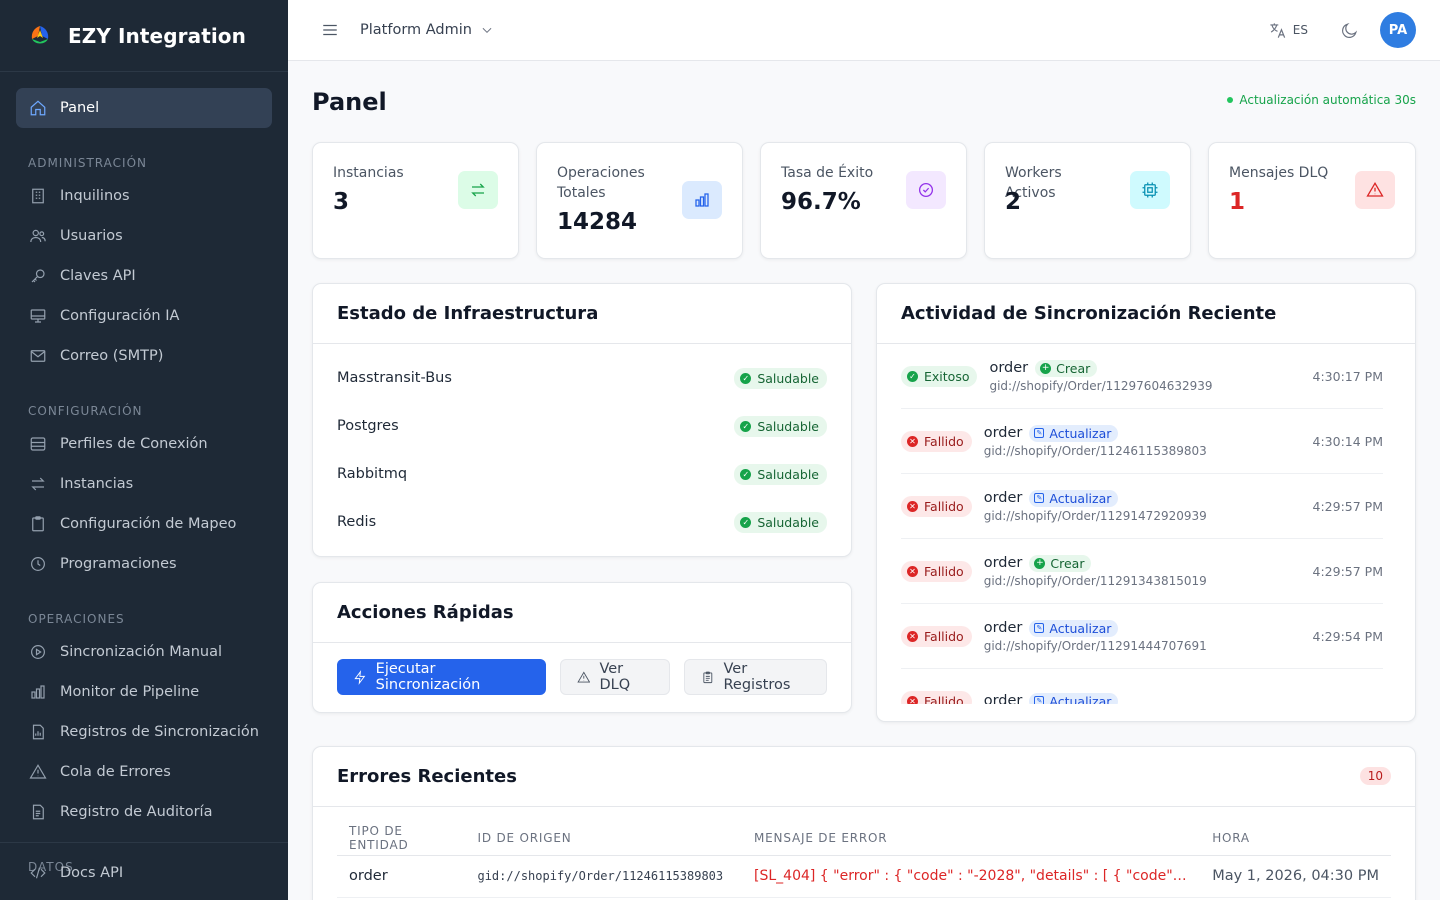 This screenshot has width=1440, height=900. Describe the element at coordinates (971, 831) in the screenshot. I see `column-header: MENSAJE DE ERROR` at that location.